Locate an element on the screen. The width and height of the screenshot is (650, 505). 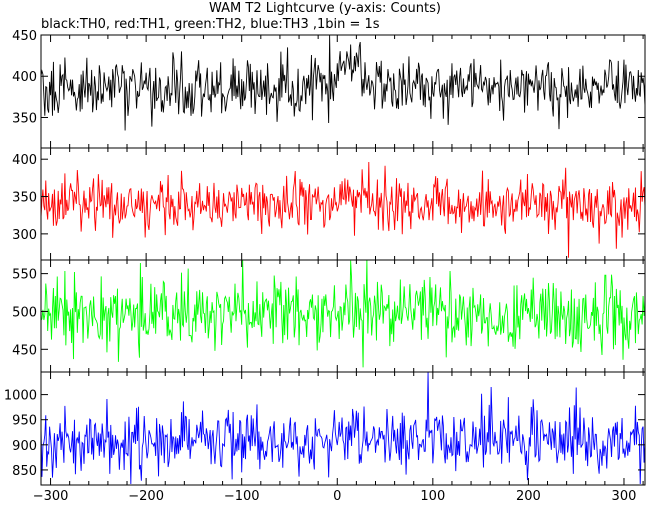
x-tick-label: 200 is located at coordinates (528, 496).